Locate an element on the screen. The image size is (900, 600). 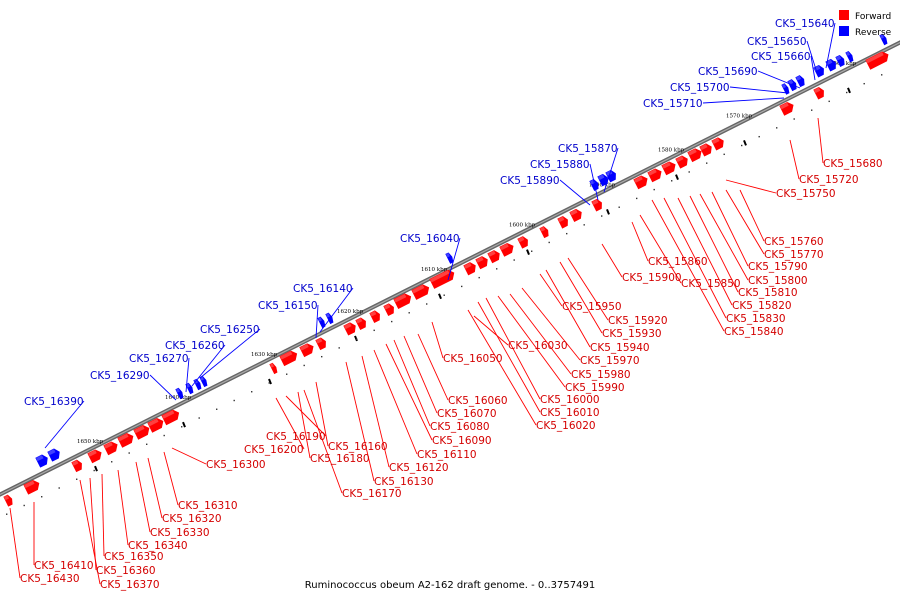
gene-label: CK5_15880 is located at coordinates (560, 165).